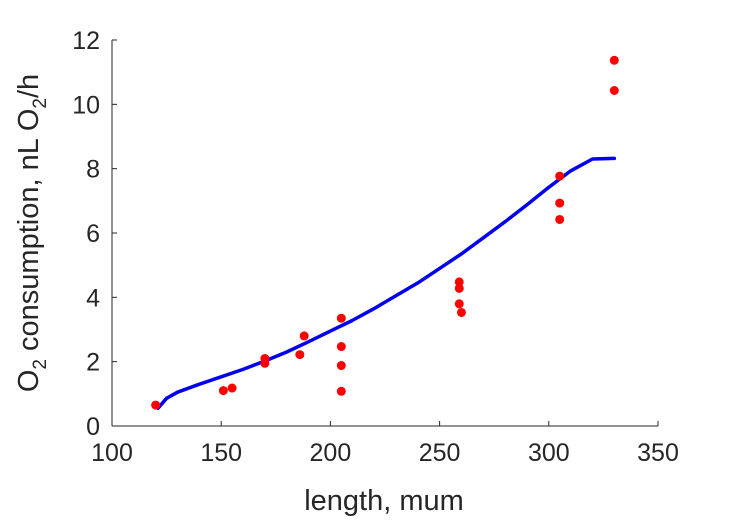  I want to click on x-tick-label: 150, so click(221, 453).